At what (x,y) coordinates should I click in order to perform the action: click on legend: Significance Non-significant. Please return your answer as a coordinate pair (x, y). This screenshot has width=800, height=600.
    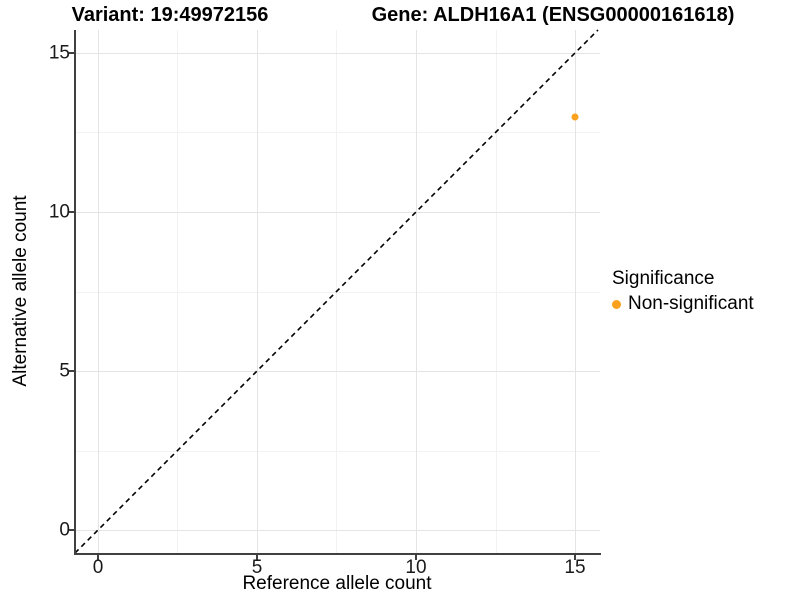
    Looking at the image, I should click on (683, 291).